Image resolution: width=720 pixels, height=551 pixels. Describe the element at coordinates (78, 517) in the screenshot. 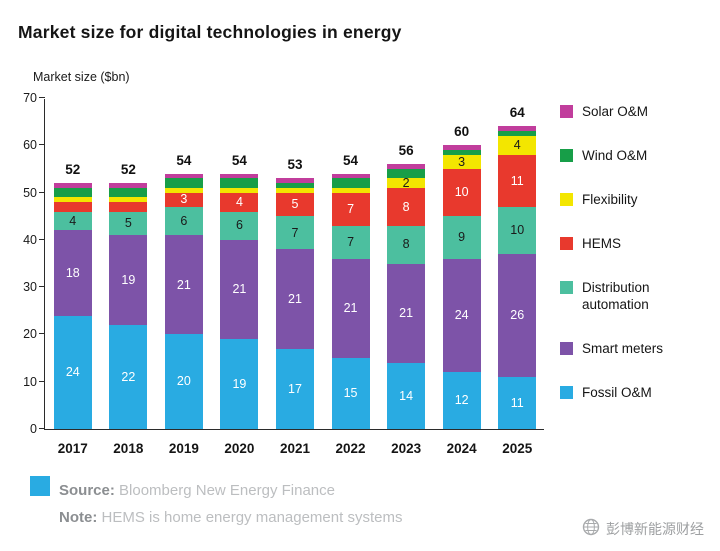

I see `note-label: Note:` at that location.